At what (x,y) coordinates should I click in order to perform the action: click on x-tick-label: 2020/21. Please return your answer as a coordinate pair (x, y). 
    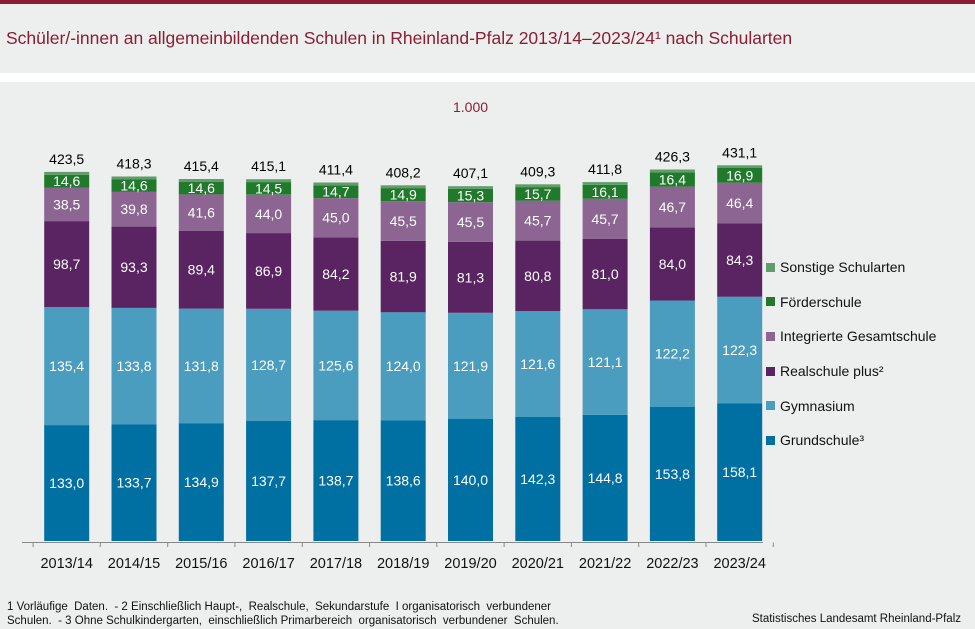
    Looking at the image, I should click on (538, 564).